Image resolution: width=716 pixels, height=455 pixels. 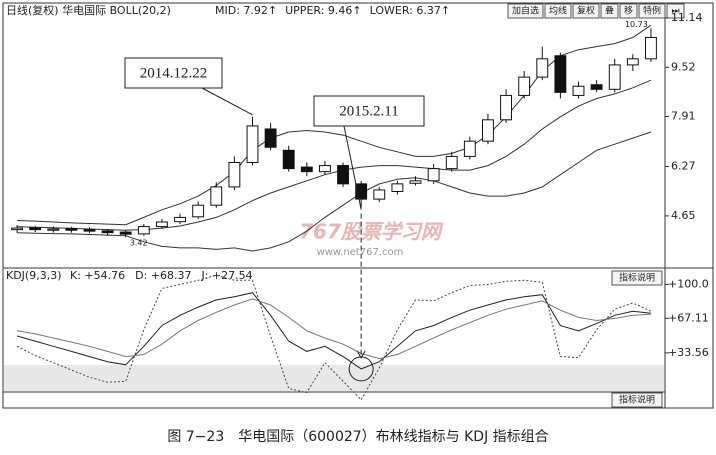 What do you see at coordinates (360, 252) in the screenshot?
I see `watermark: www.net767.com` at bounding box center [360, 252].